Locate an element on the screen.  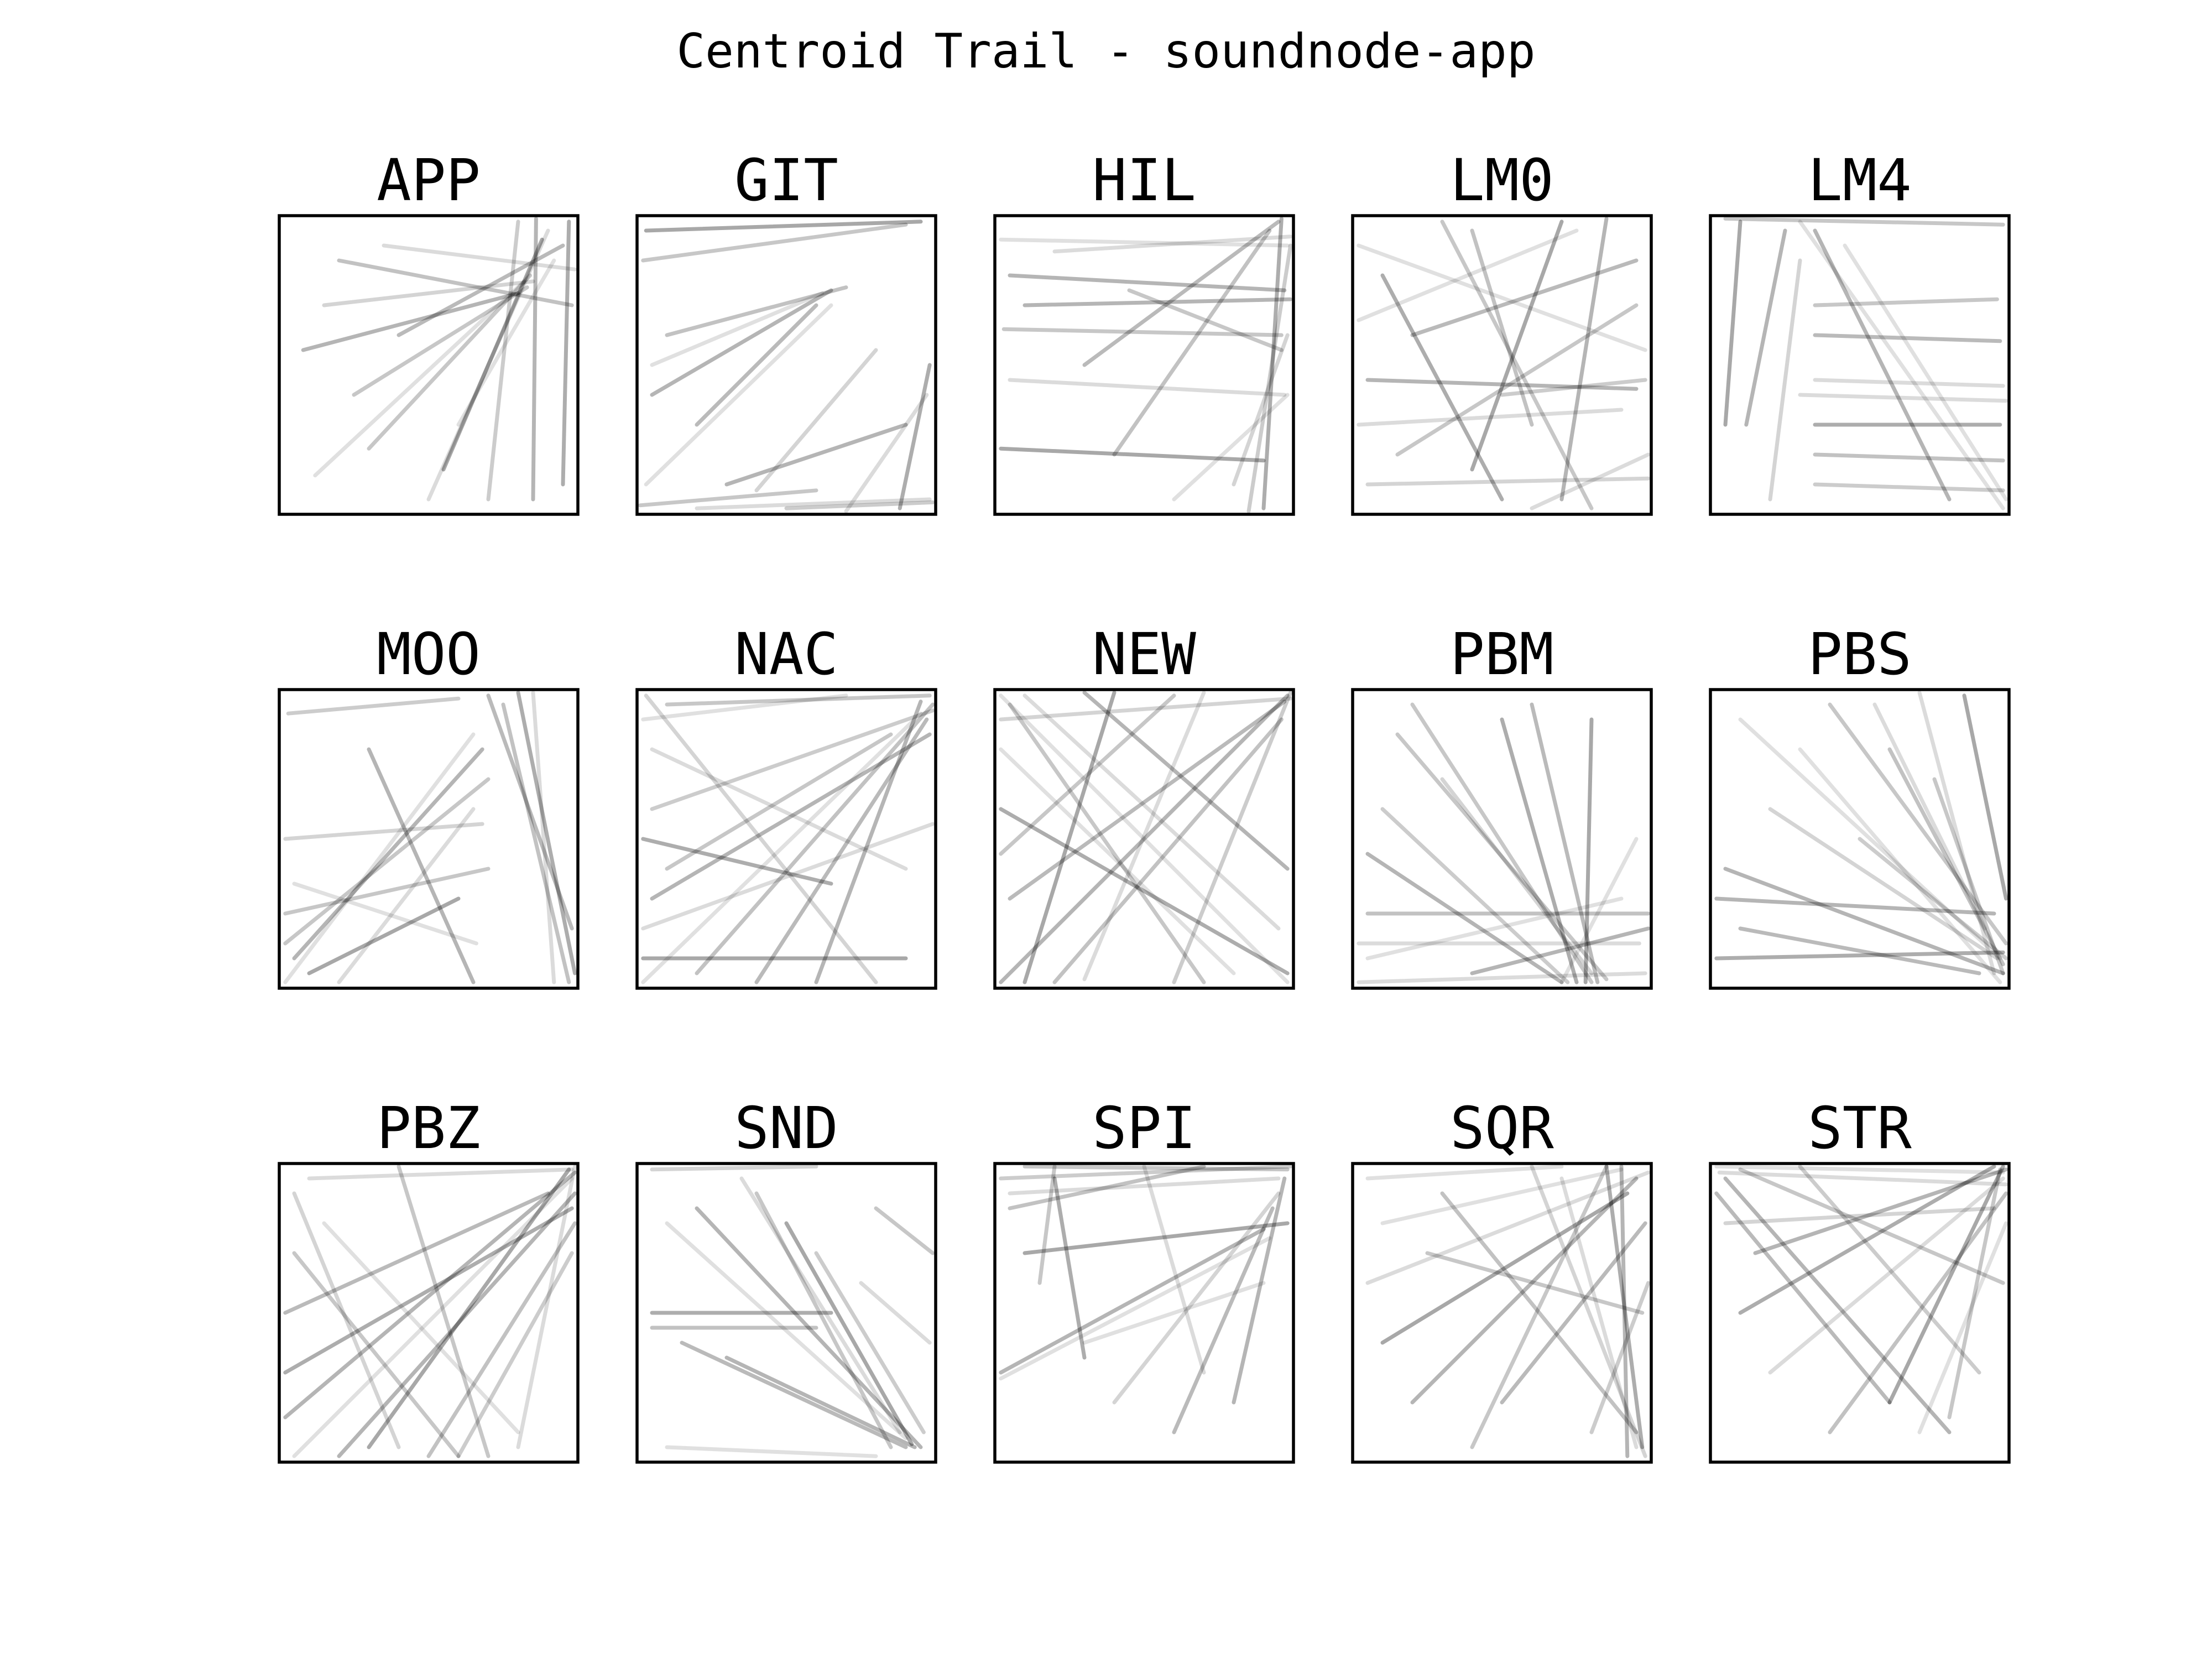
panel-title-lm0: LM0 is located at coordinates (1502, 181).